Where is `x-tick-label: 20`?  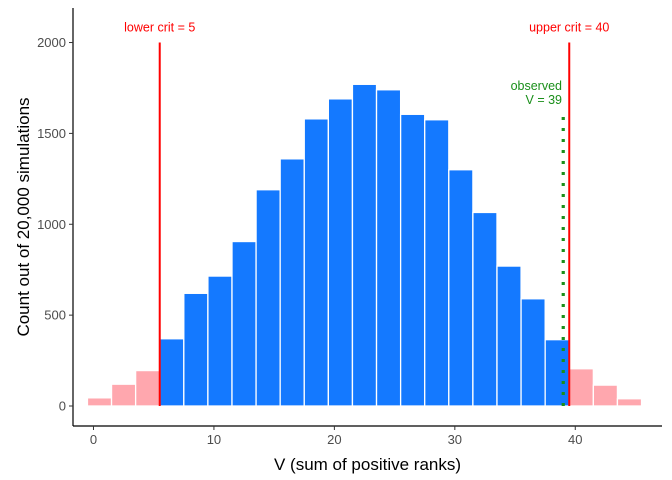
x-tick-label: 20 is located at coordinates (334, 439).